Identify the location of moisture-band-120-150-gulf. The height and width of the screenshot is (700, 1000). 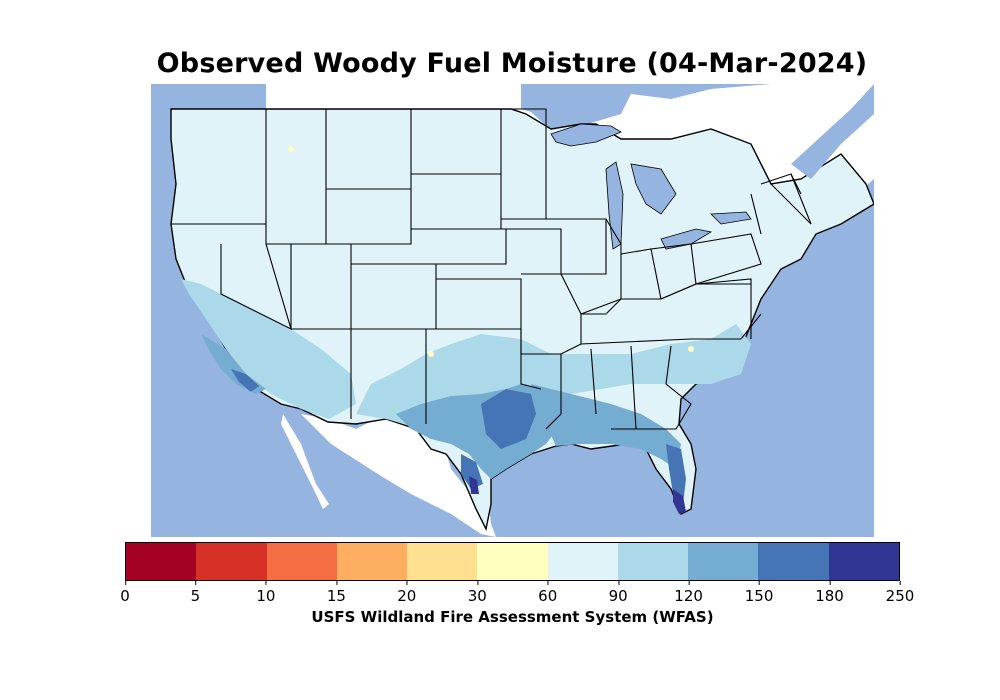
(606, 426).